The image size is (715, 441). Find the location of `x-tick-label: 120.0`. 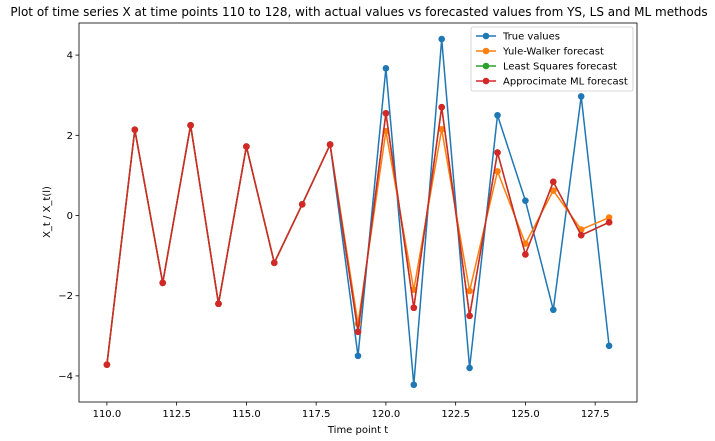

x-tick-label: 120.0 is located at coordinates (386, 414).